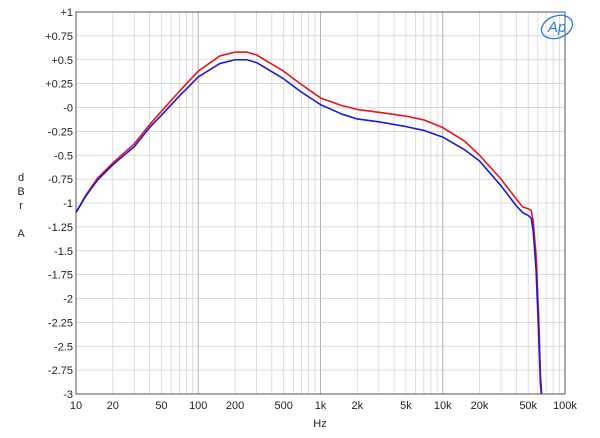 This screenshot has height=438, width=600. I want to click on x-tick-labels: 10 20 50 100 200 500 1k 2k 5k 10k 20k 50k 100k, so click(324, 406).